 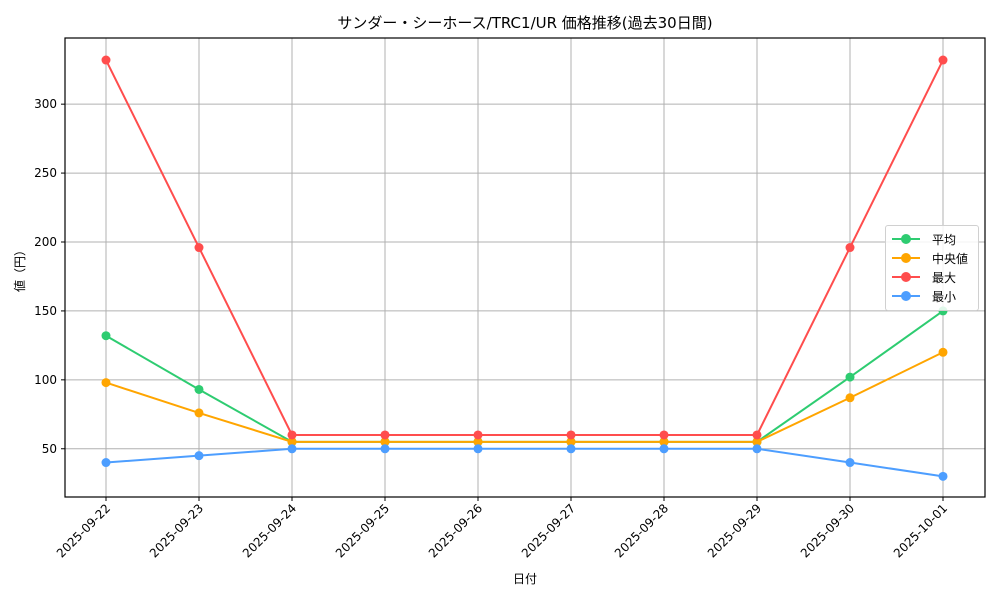 What do you see at coordinates (524, 397) in the screenshot?
I see `series-中央値` at bounding box center [524, 397].